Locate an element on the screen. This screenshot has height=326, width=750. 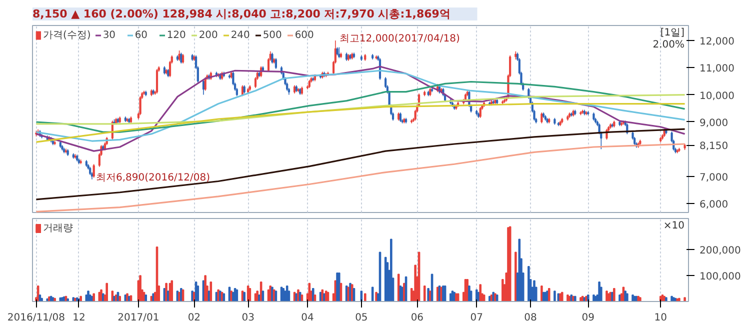
legend-label: 거래량 is located at coordinates (58, 228).